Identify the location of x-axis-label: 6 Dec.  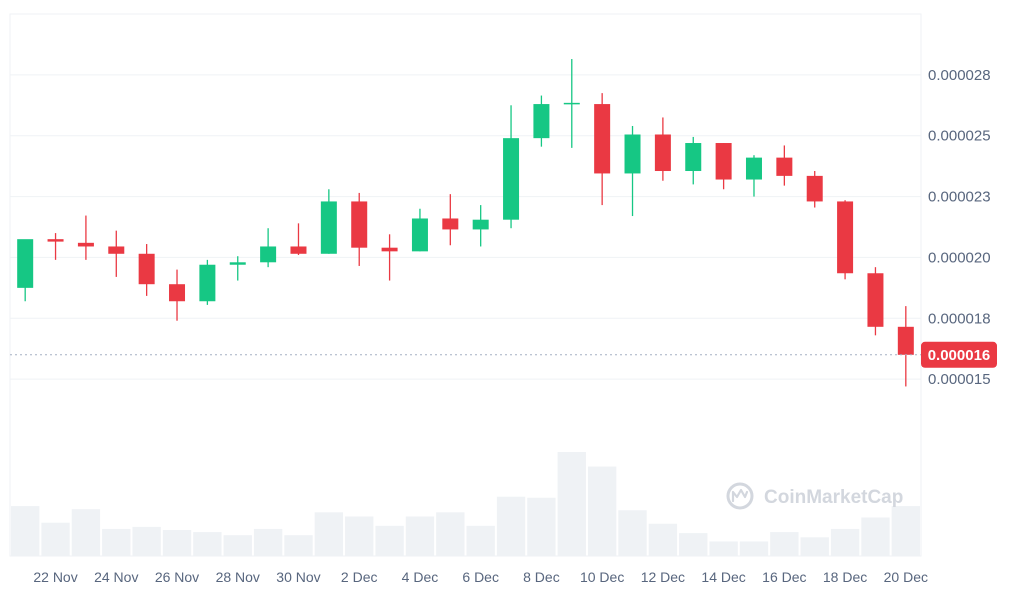
(480, 577).